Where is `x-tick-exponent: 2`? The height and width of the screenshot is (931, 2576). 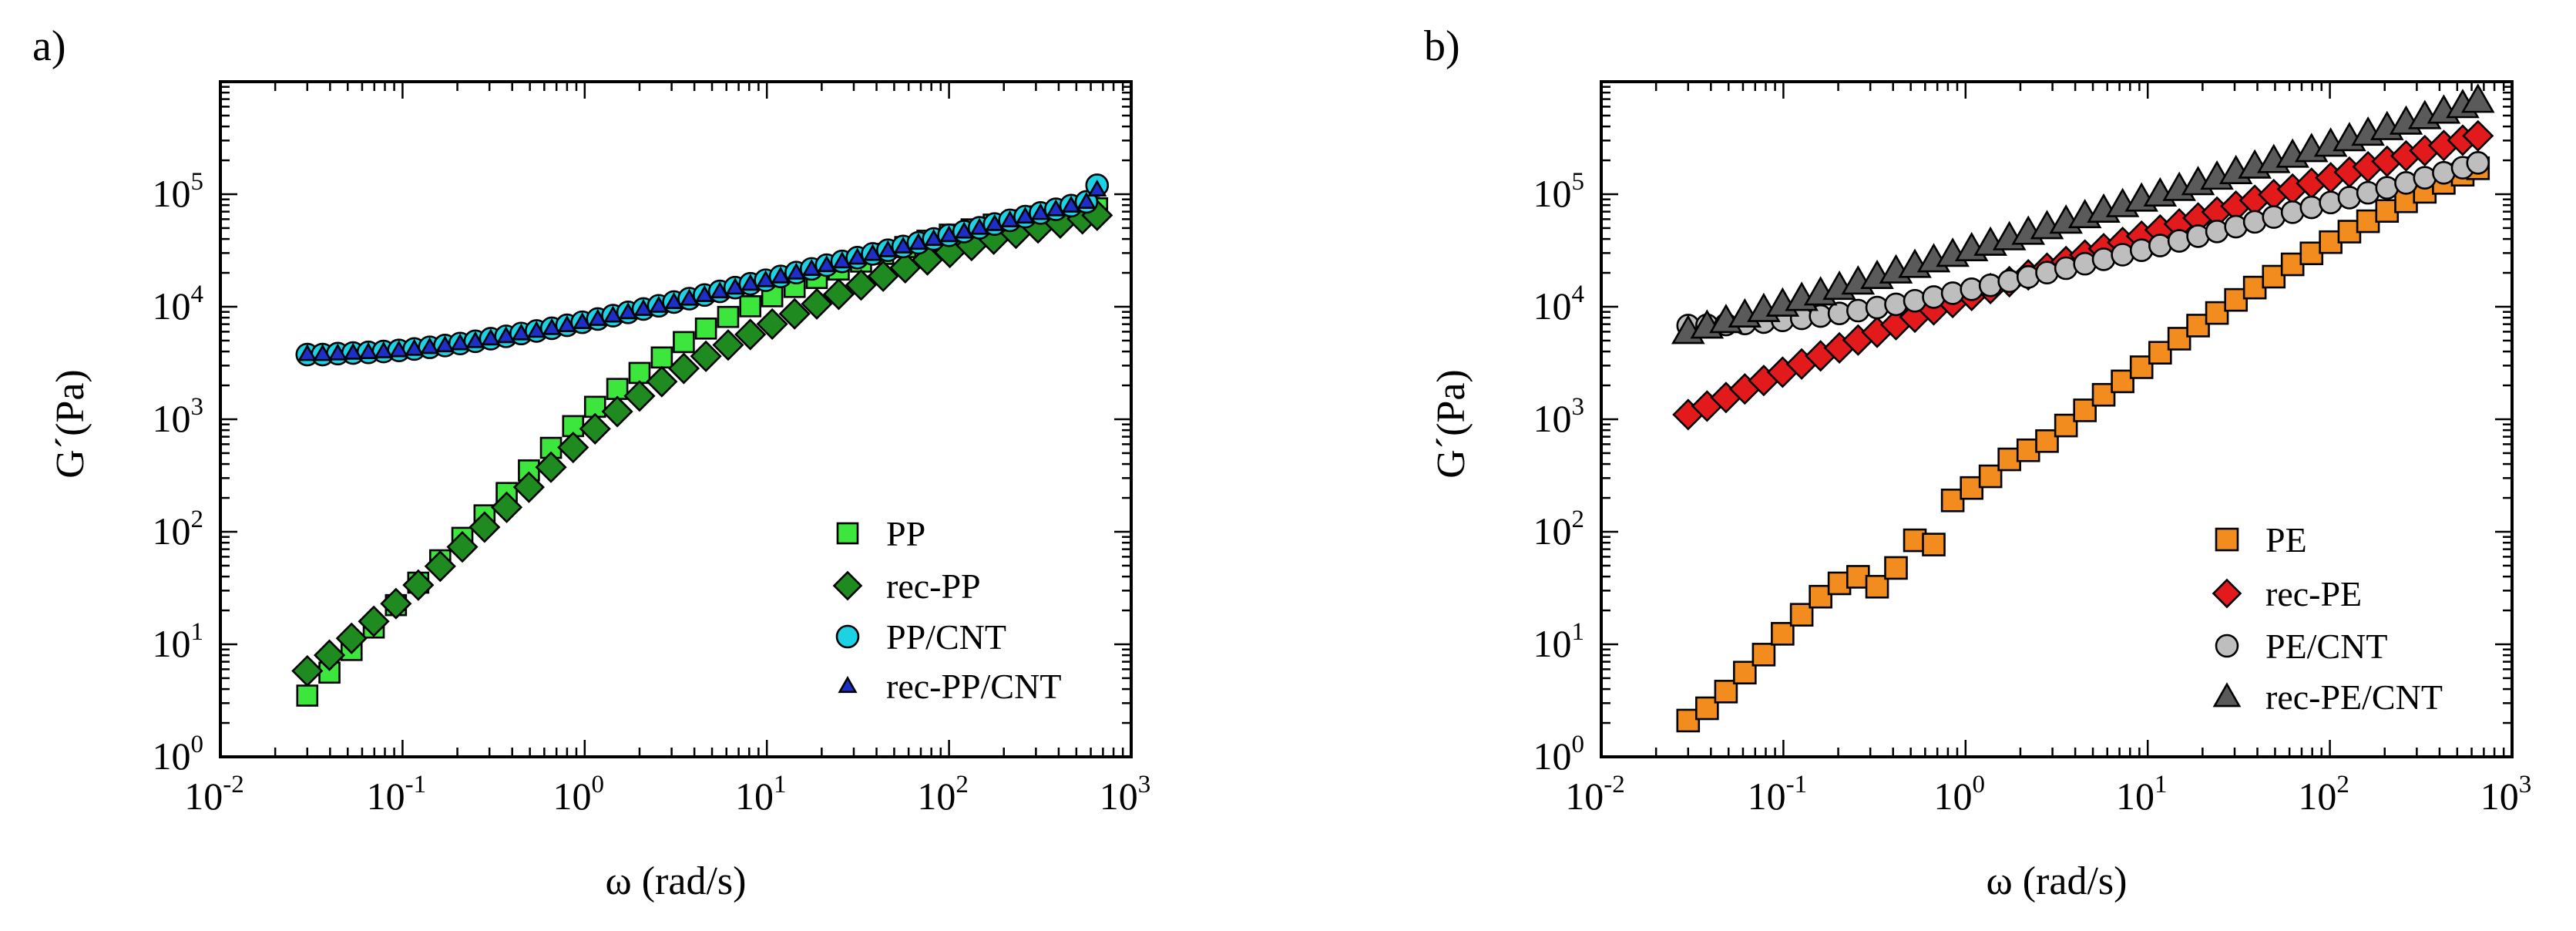 x-tick-exponent: 2 is located at coordinates (962, 784).